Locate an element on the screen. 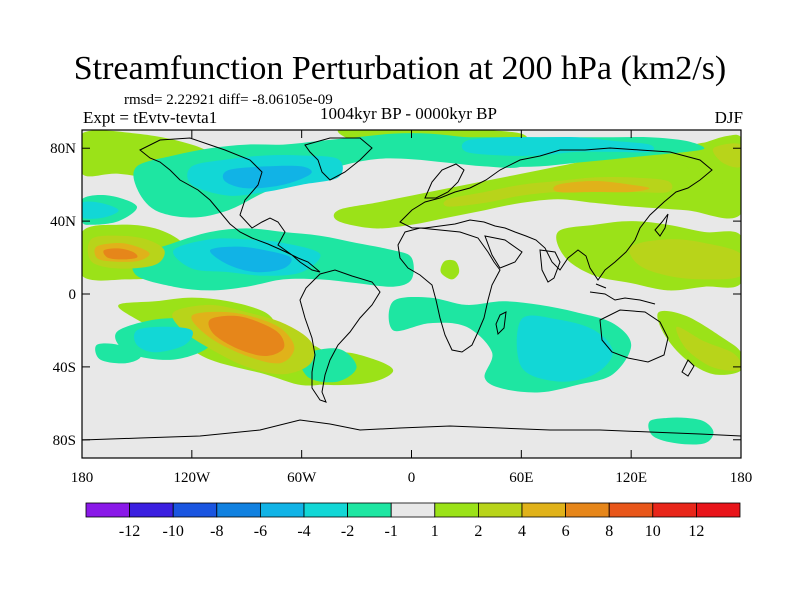  colorbar: -12 -10 -8 -6 -4 -2 -1 1 2 4 6 8 10 12 is located at coordinates (413, 521).